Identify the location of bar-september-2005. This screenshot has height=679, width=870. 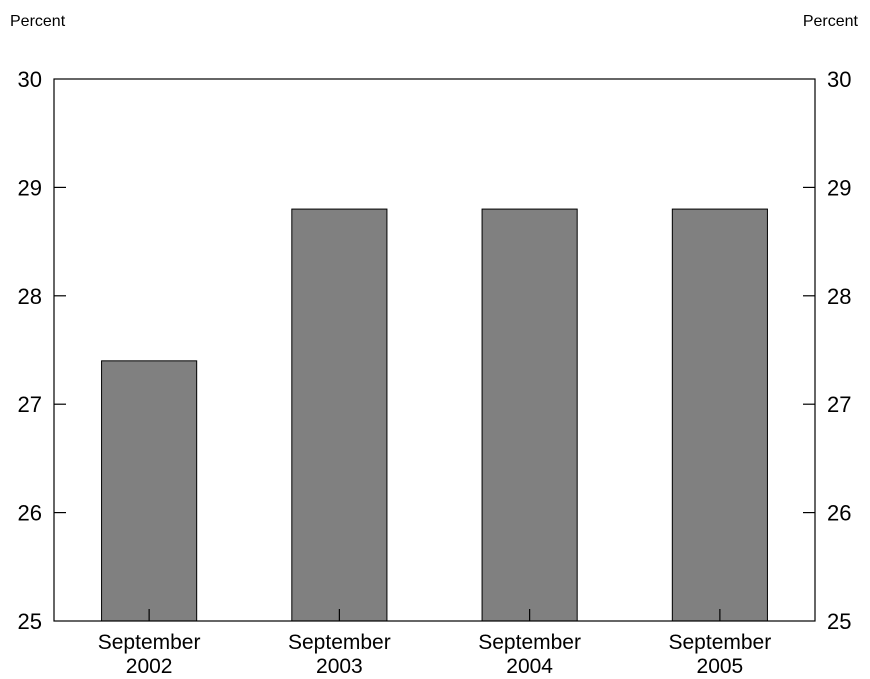
(719, 415).